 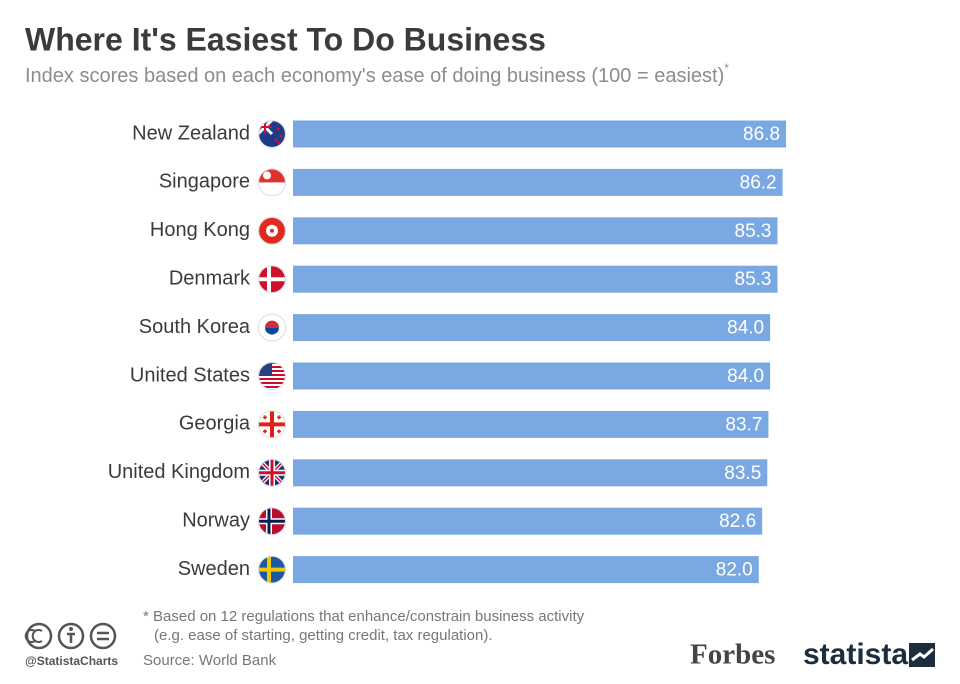 I want to click on category-label: Singapore, so click(x=204, y=182).